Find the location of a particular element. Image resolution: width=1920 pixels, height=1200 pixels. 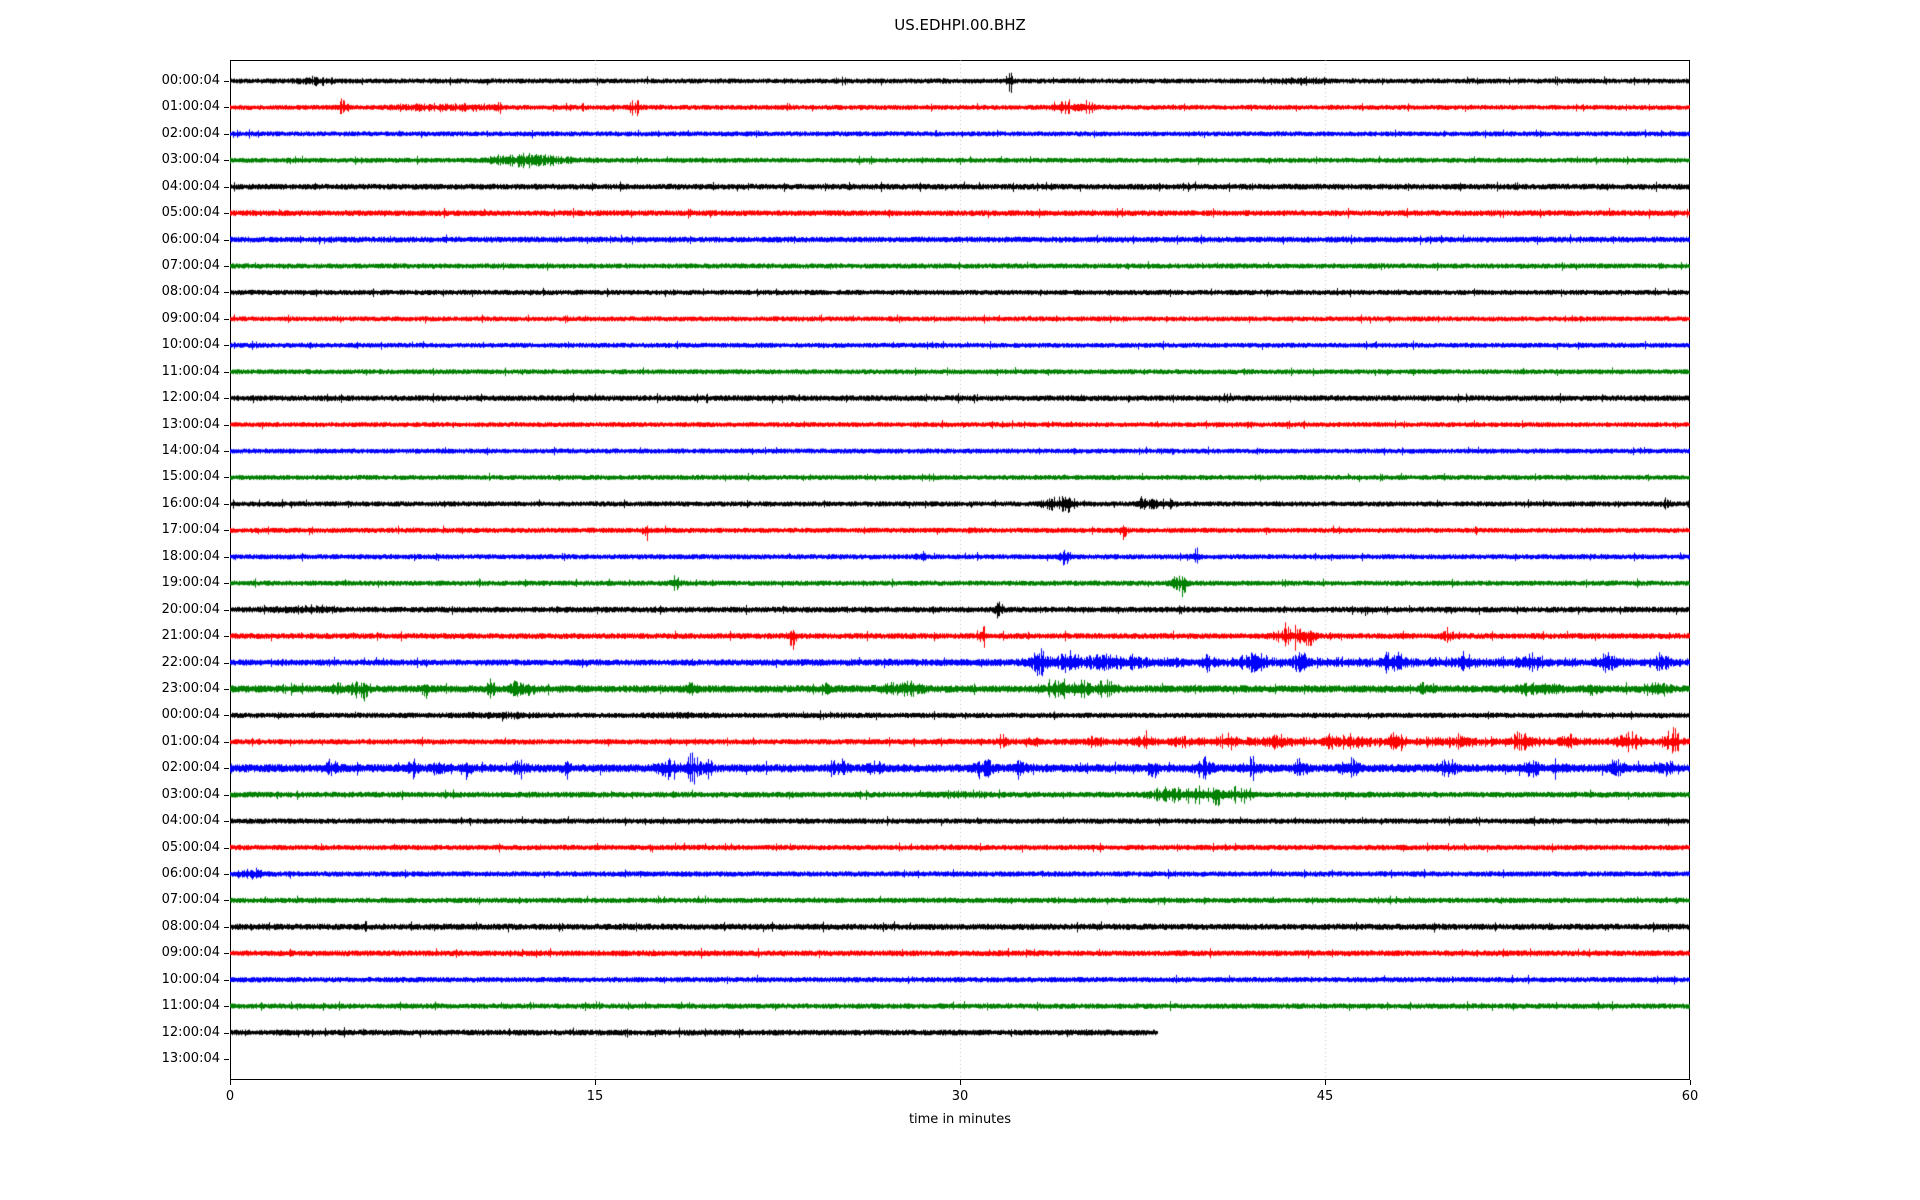

x-tick-label: 0 is located at coordinates (230, 1096).